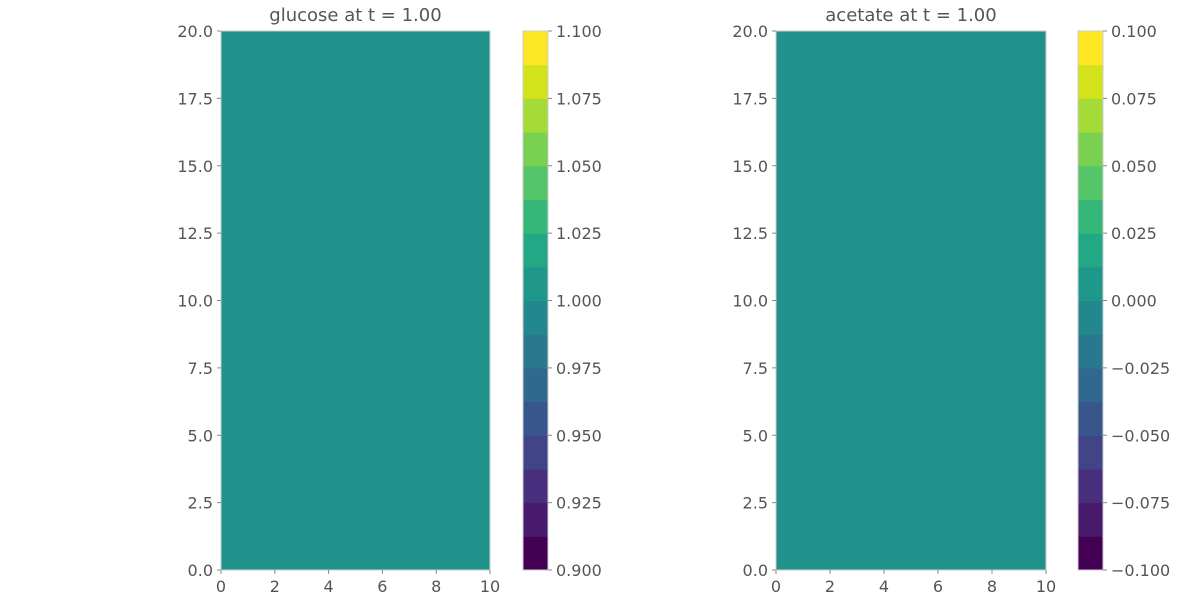 This screenshot has height=600, width=1200. I want to click on colorbar-tick-label: 1.025, so click(579, 233).